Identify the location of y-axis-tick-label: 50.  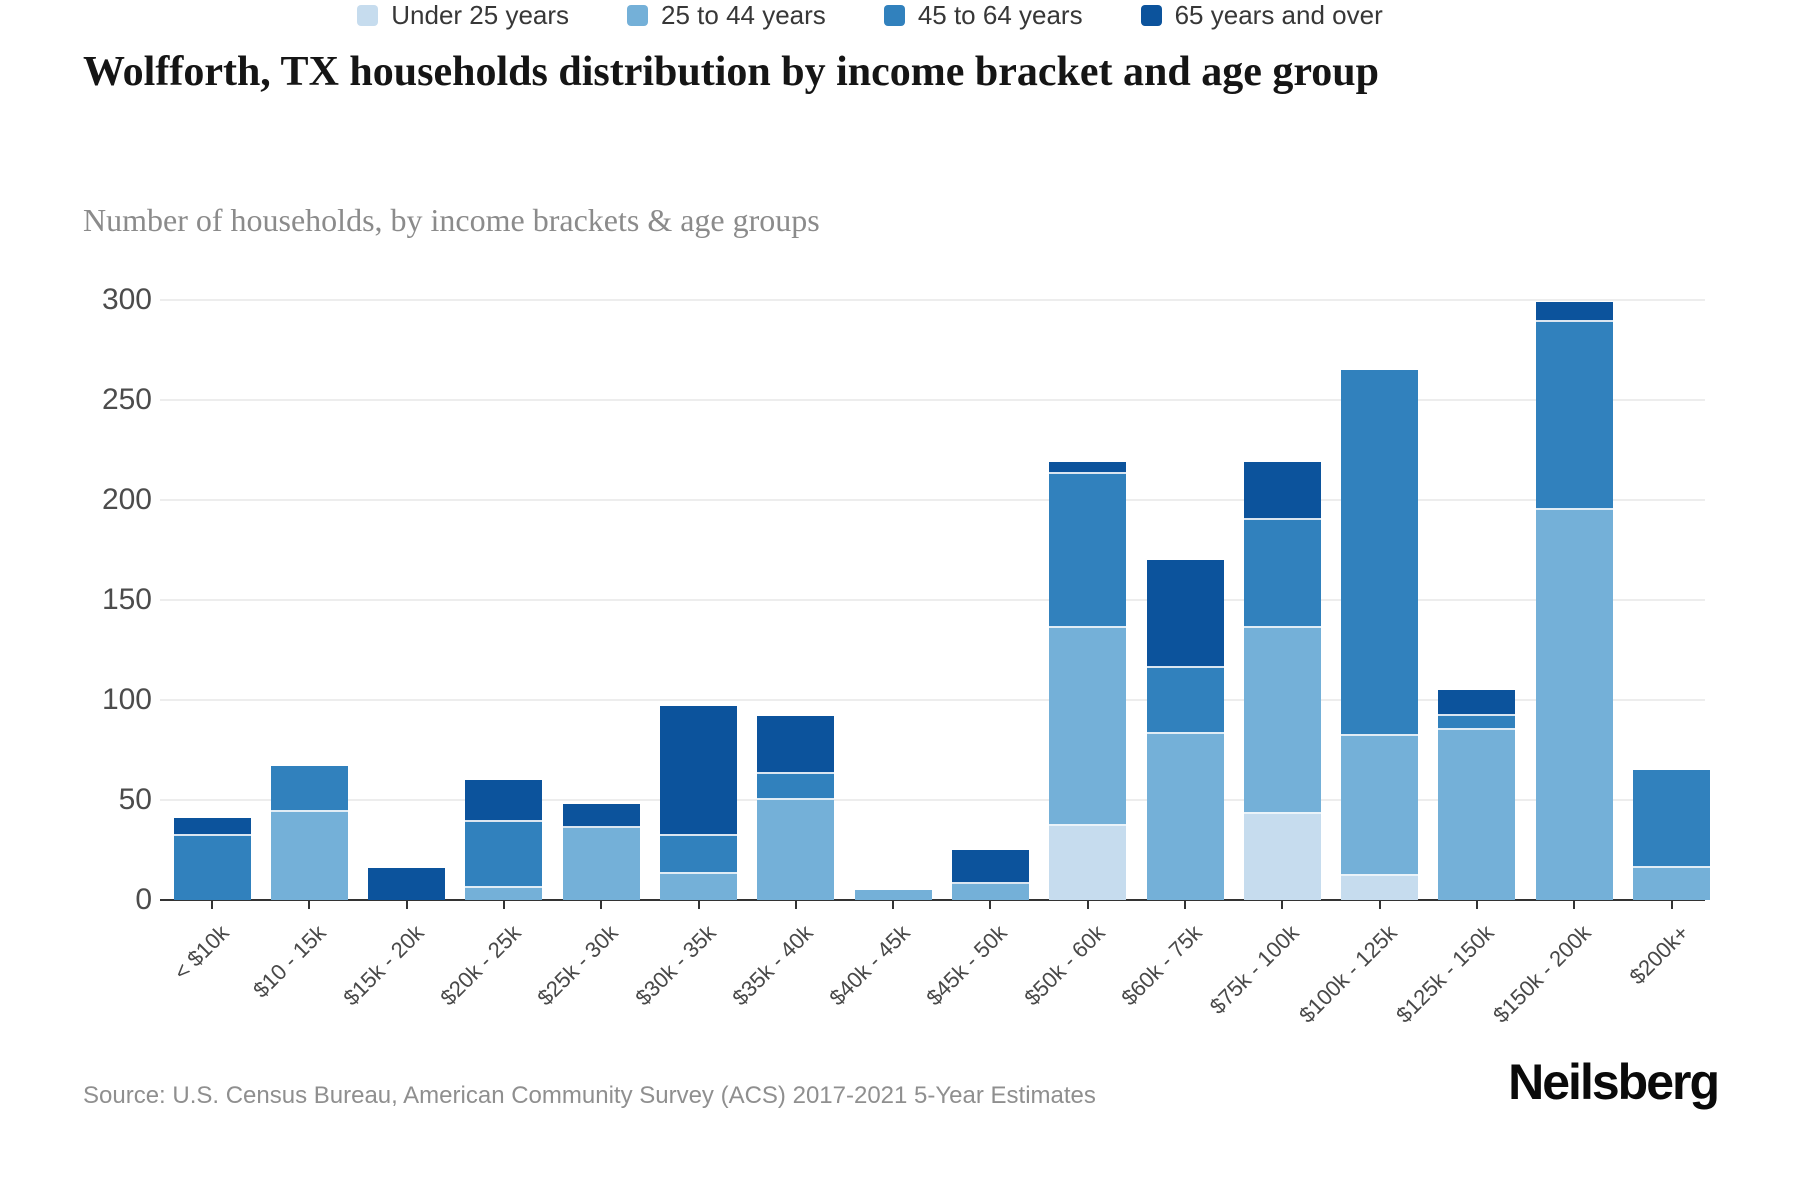
(135, 799).